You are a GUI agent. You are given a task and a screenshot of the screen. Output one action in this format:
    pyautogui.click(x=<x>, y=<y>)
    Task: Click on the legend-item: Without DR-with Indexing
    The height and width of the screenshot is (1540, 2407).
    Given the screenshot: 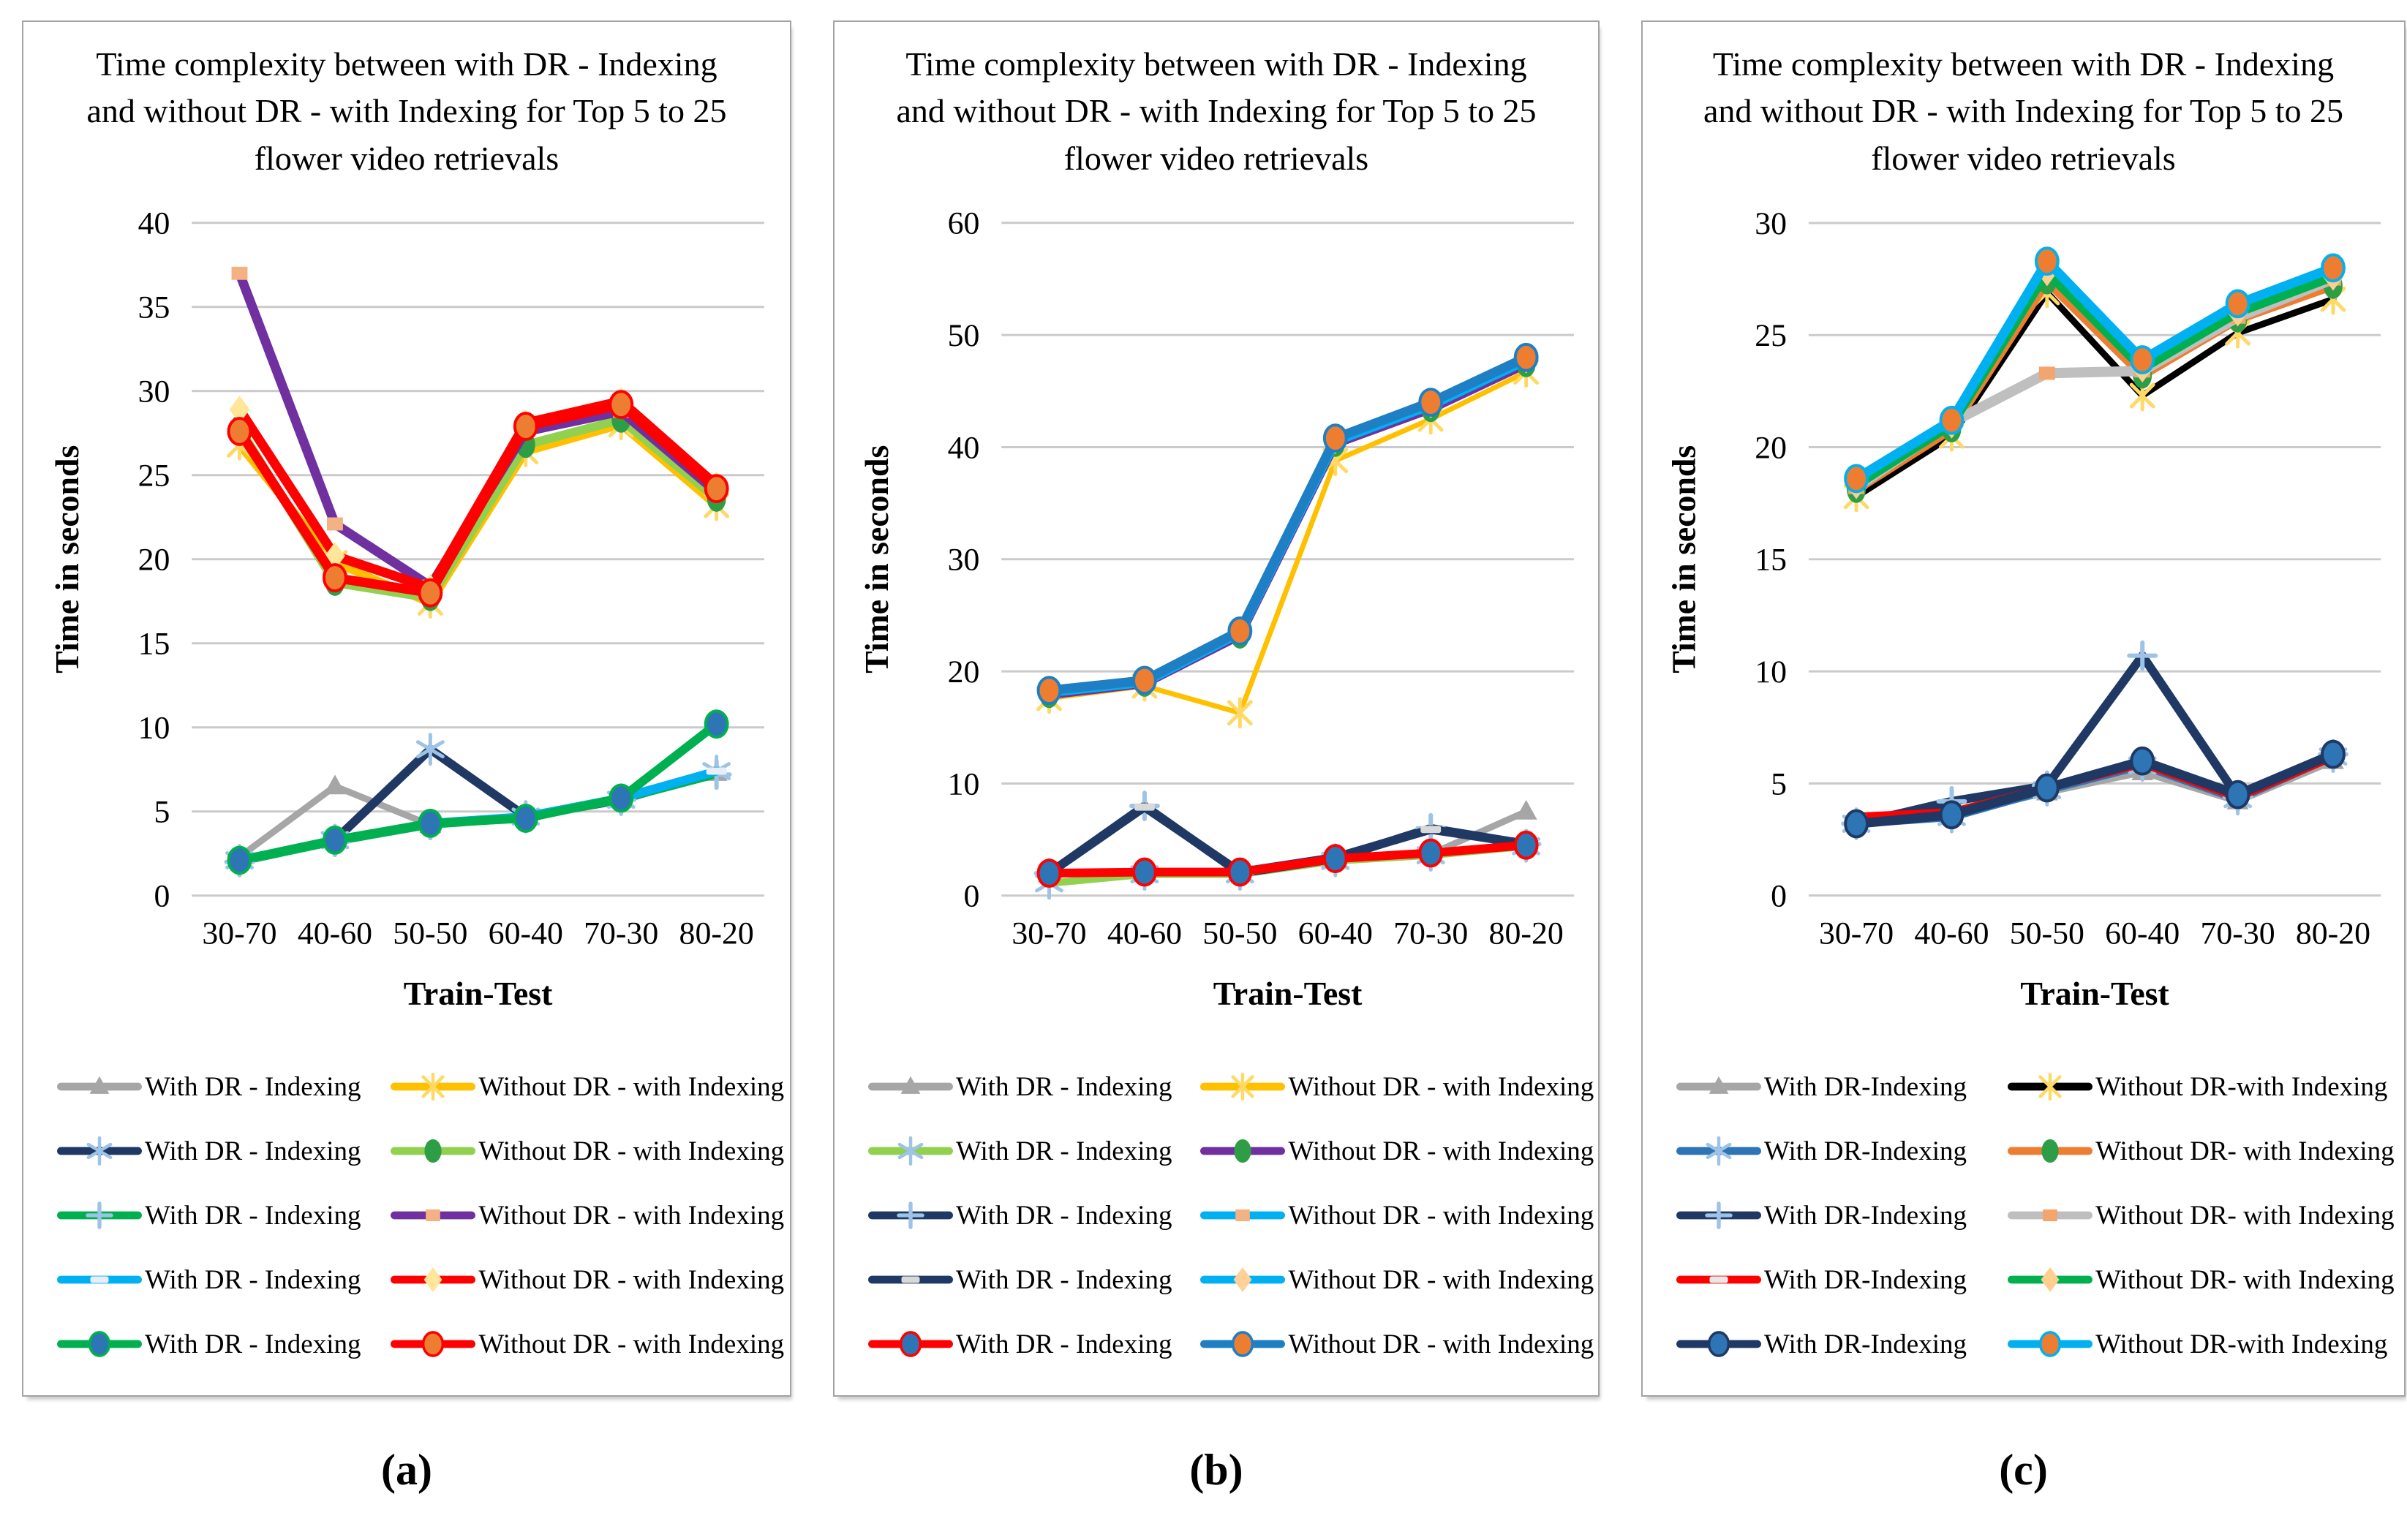 What is the action you would take?
    pyautogui.click(x=2202, y=1086)
    